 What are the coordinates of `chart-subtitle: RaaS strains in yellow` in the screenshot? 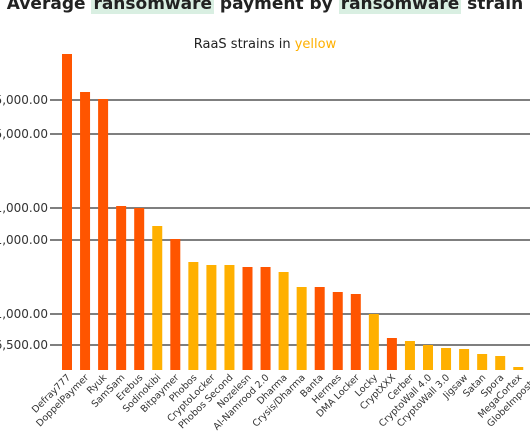 It's located at (265, 44).